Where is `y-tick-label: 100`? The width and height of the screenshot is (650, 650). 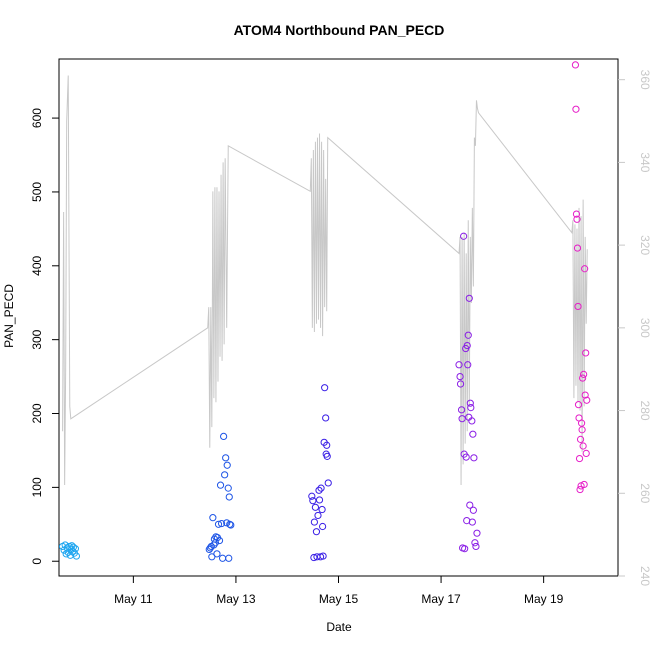
y-tick-label: 100 is located at coordinates (37, 487).